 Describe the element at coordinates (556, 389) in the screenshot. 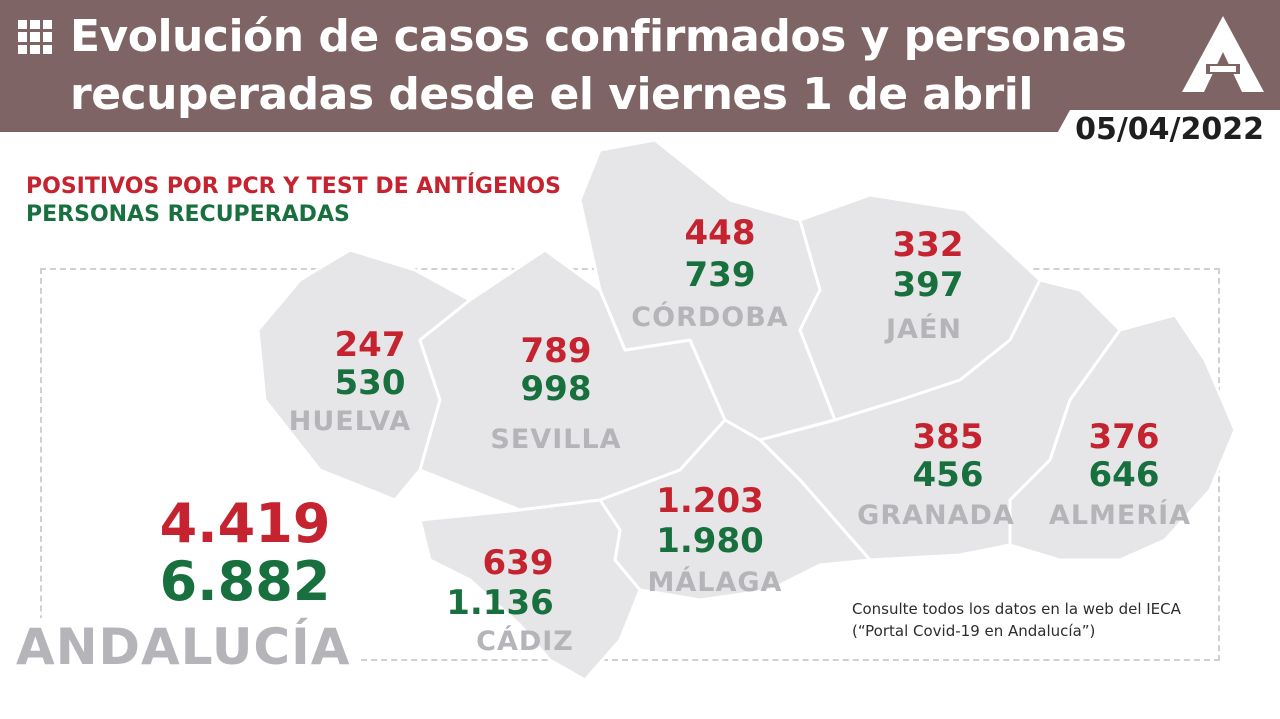

I see `sevilla-recovered: 998` at that location.